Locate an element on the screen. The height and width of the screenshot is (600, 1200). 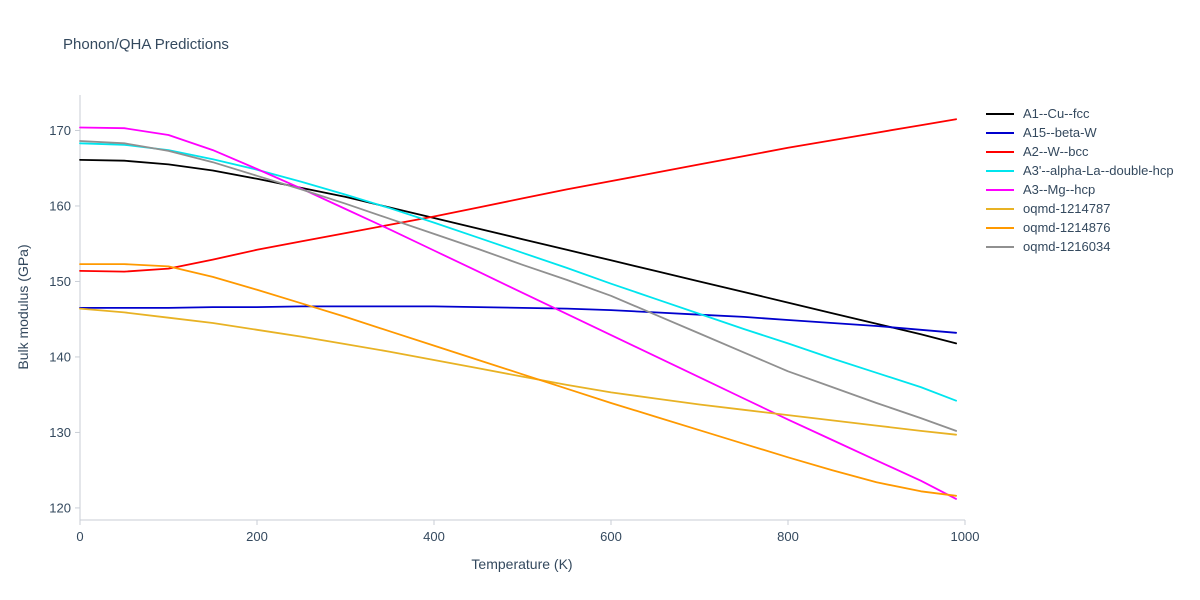
legend-item: oqmd-1216034 is located at coordinates (1080, 246).